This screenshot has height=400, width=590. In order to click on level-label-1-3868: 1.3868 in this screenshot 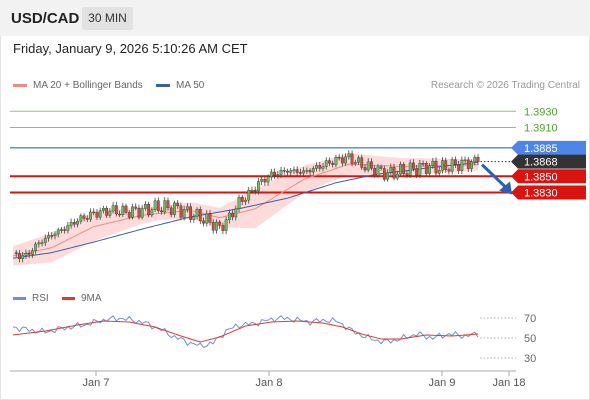, I will do `click(541, 163)`.